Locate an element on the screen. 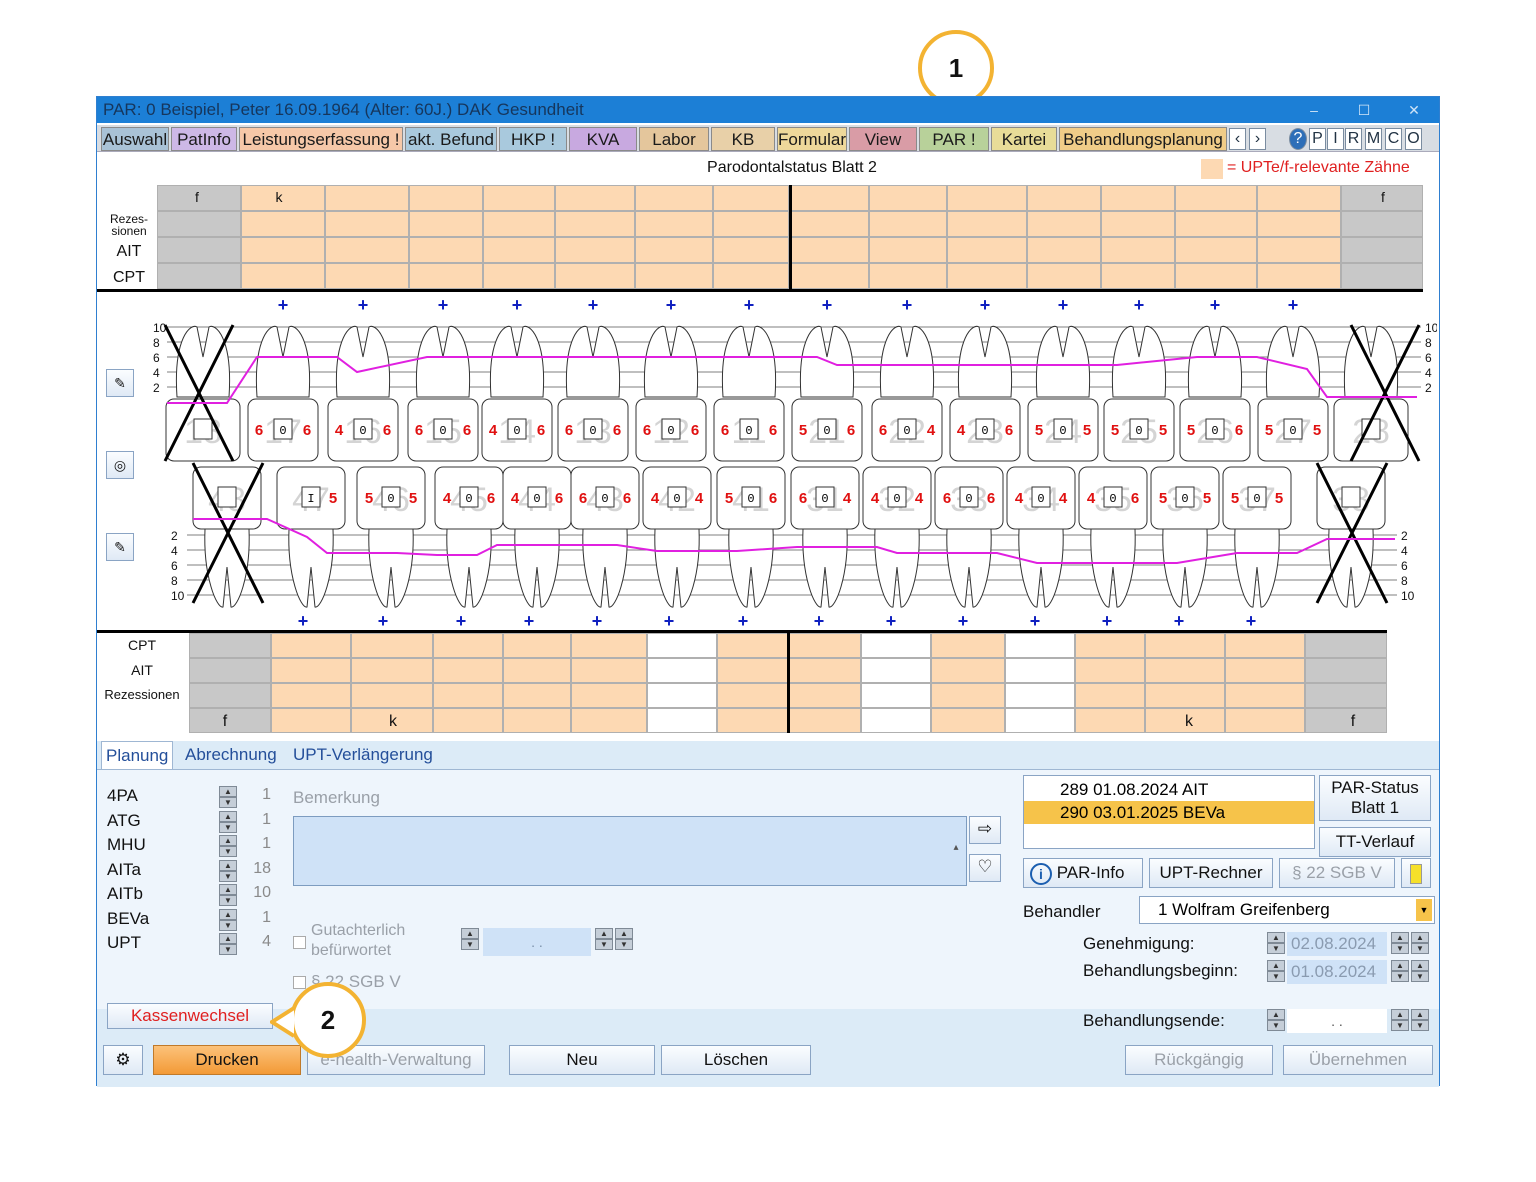  arrow-right-icon: ⇨ is located at coordinates (985, 830).